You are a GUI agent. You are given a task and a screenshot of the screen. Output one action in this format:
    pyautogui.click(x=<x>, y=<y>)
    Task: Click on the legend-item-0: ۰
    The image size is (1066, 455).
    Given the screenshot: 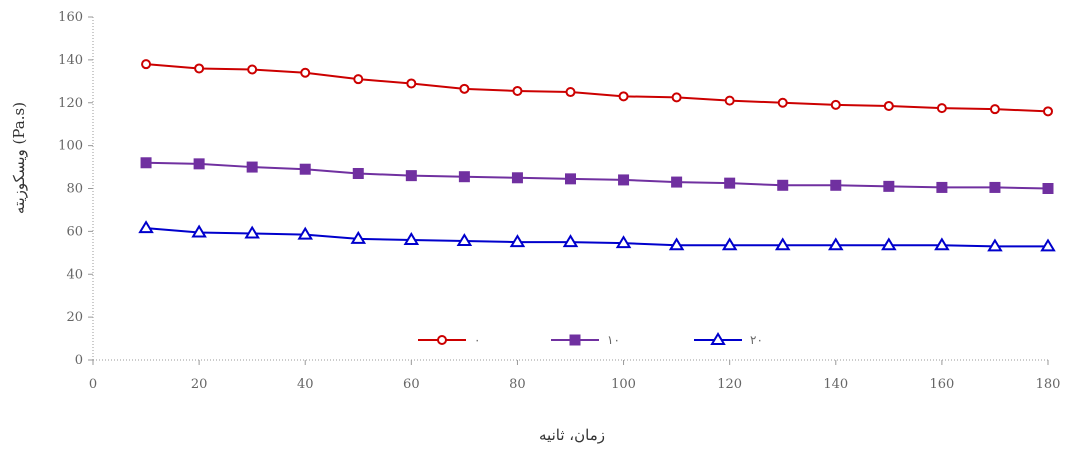 What is the action you would take?
    pyautogui.click(x=449, y=340)
    